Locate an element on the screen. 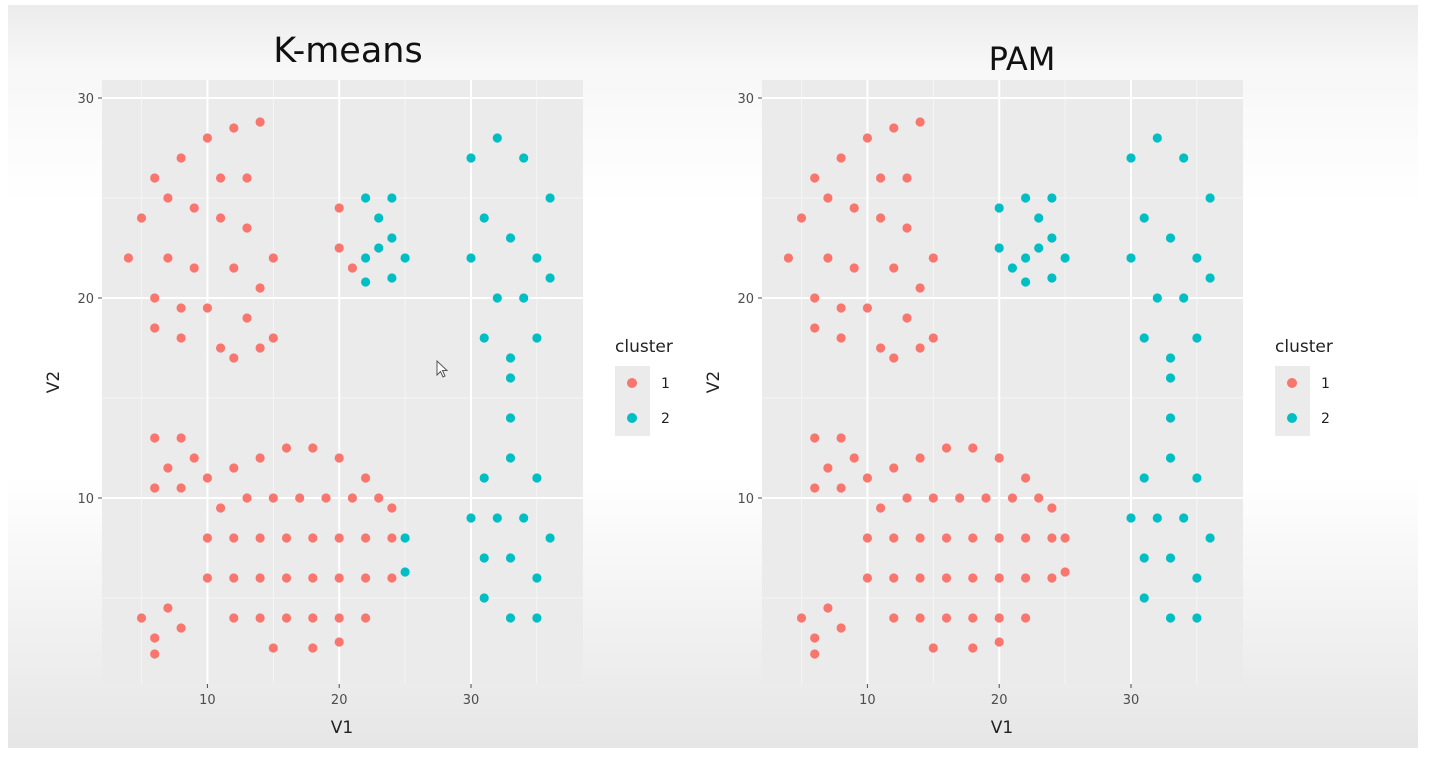  y-axis-label: V2 is located at coordinates (714, 382).